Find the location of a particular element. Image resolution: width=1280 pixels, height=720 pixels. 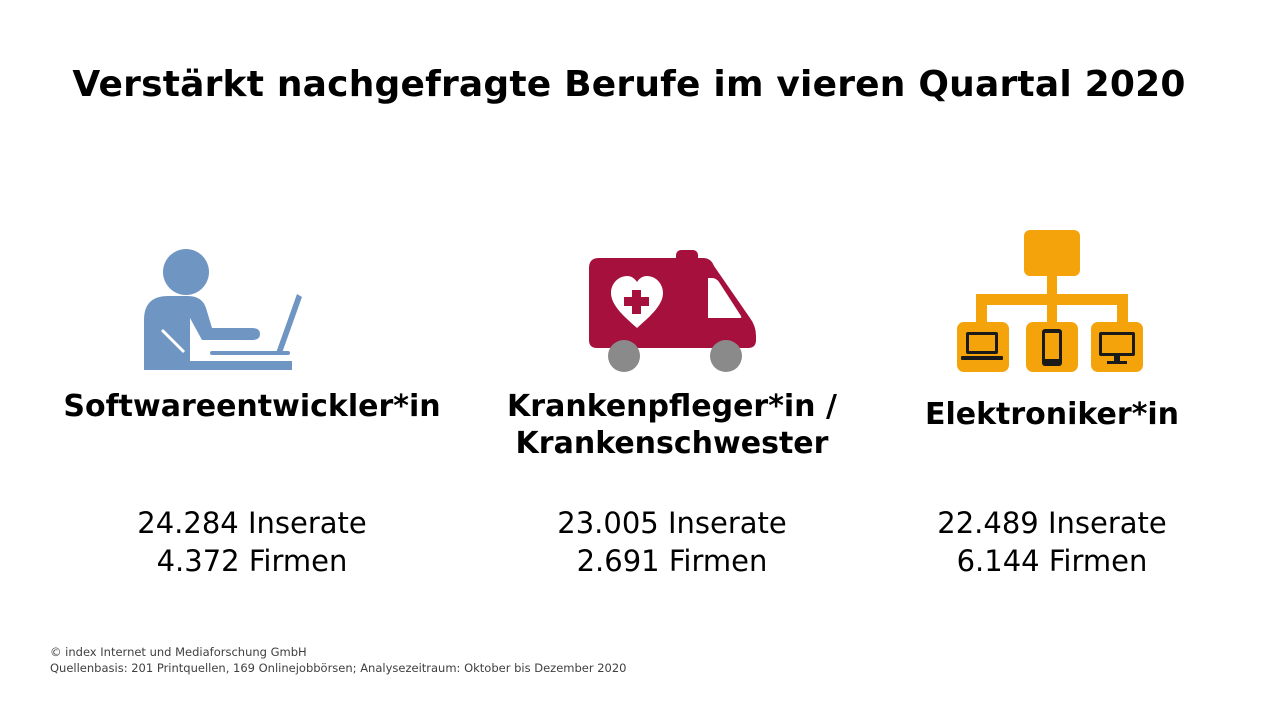

profession-name: Softwareentwickler*in is located at coordinates (252, 406).